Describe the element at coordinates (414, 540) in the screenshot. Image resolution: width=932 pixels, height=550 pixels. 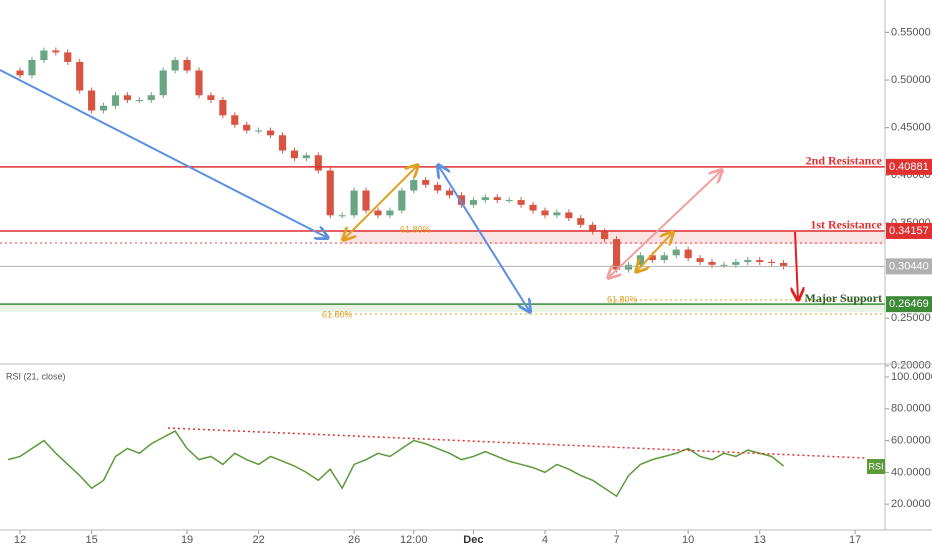
I see `x-tick-label: 12:00` at that location.